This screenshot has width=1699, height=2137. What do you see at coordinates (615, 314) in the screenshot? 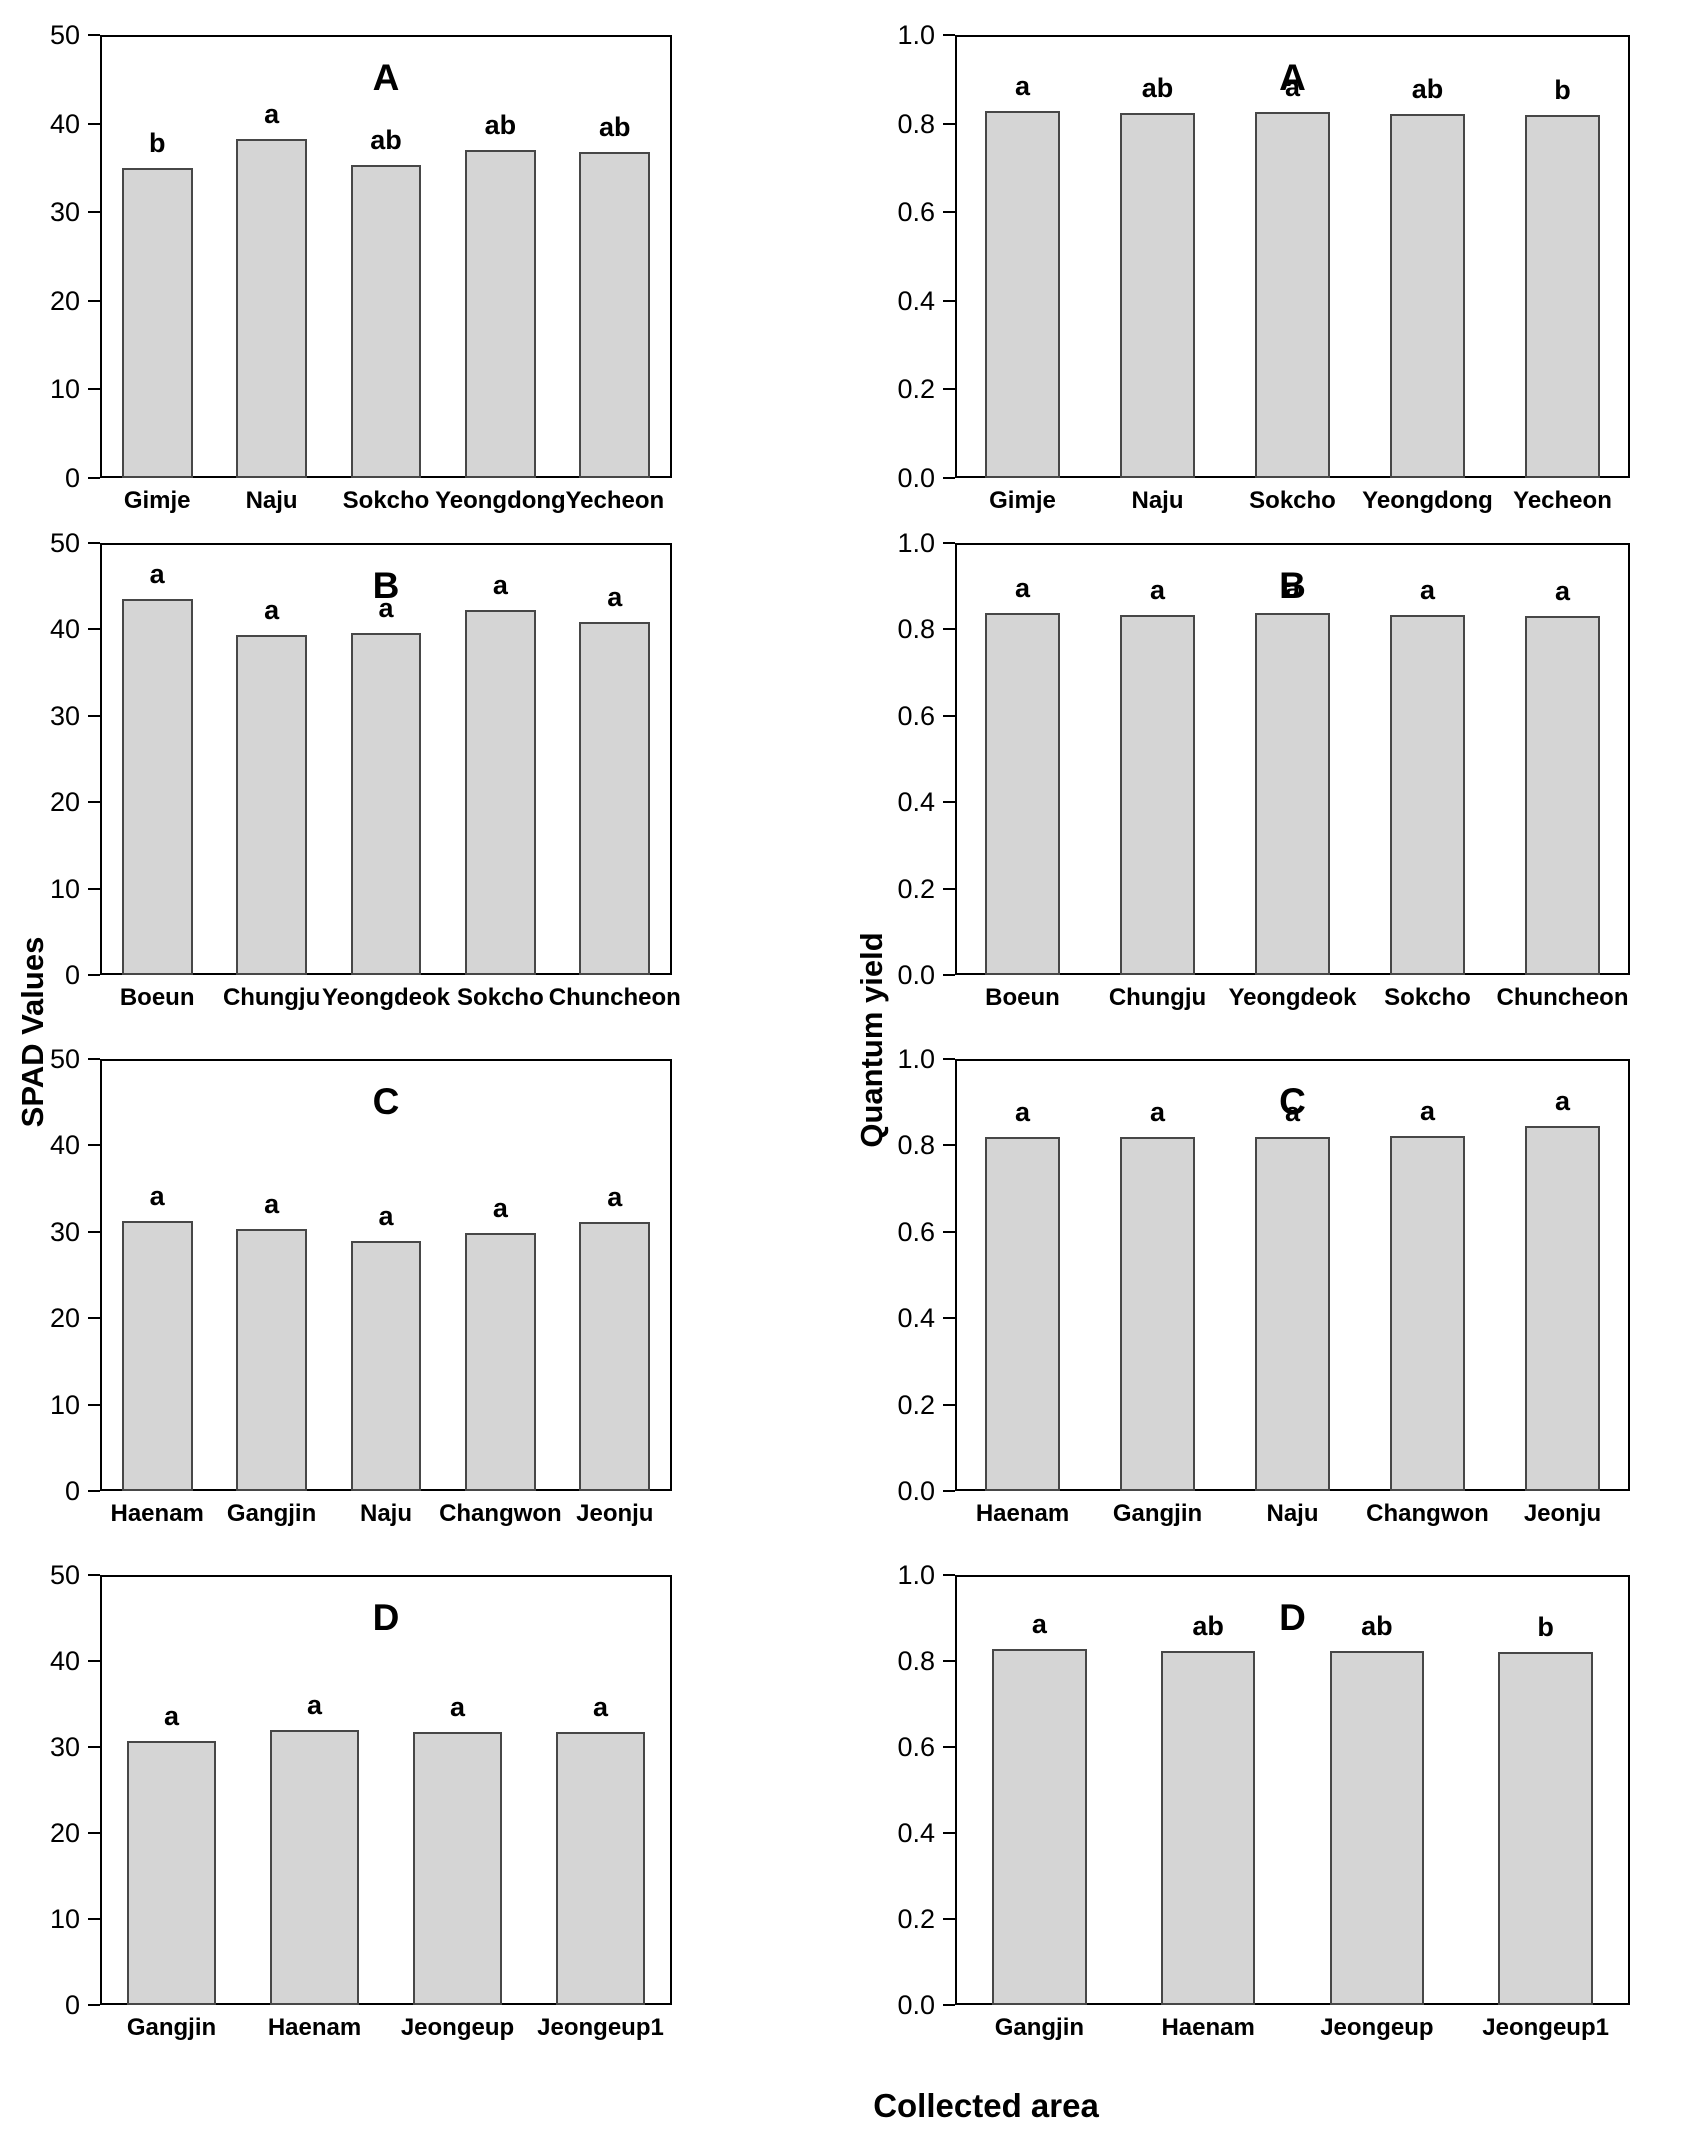
I see `bar-yecheon` at bounding box center [615, 314].